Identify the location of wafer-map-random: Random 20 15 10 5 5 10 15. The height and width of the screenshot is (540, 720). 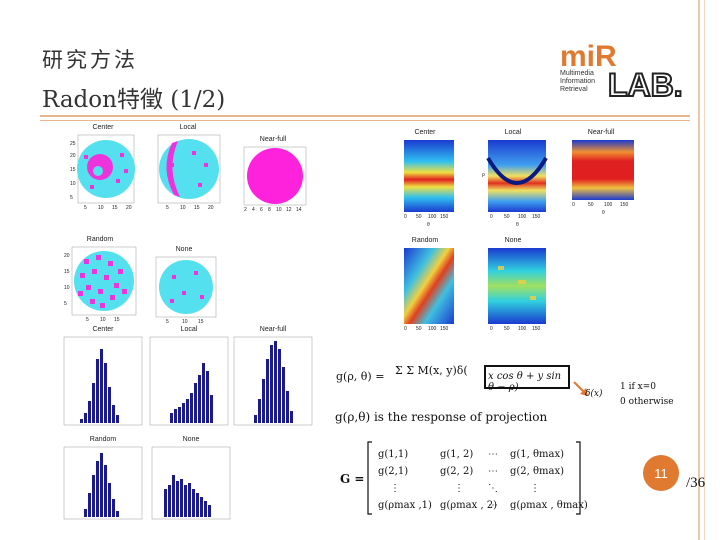
(100, 280).